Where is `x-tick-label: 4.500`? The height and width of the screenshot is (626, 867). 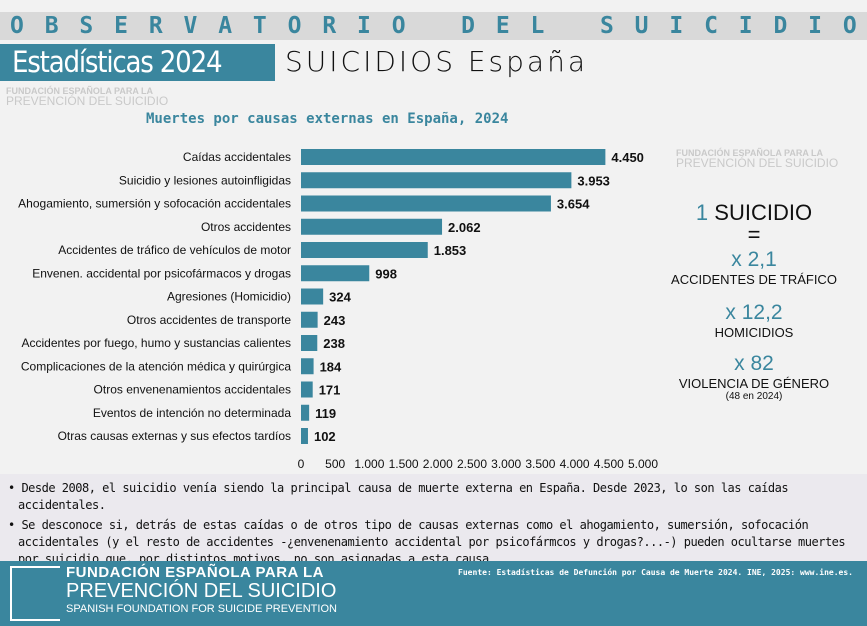
x-tick-label: 4.500 is located at coordinates (609, 463).